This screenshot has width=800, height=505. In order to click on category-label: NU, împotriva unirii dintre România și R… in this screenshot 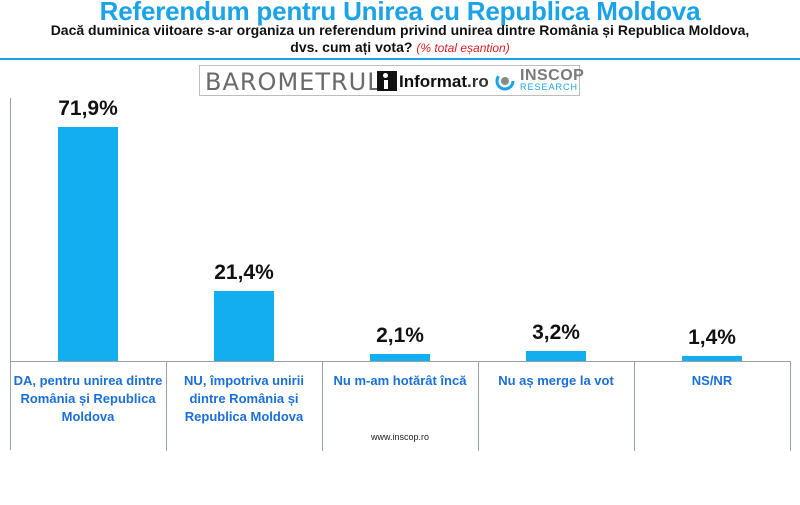, I will do `click(244, 398)`.